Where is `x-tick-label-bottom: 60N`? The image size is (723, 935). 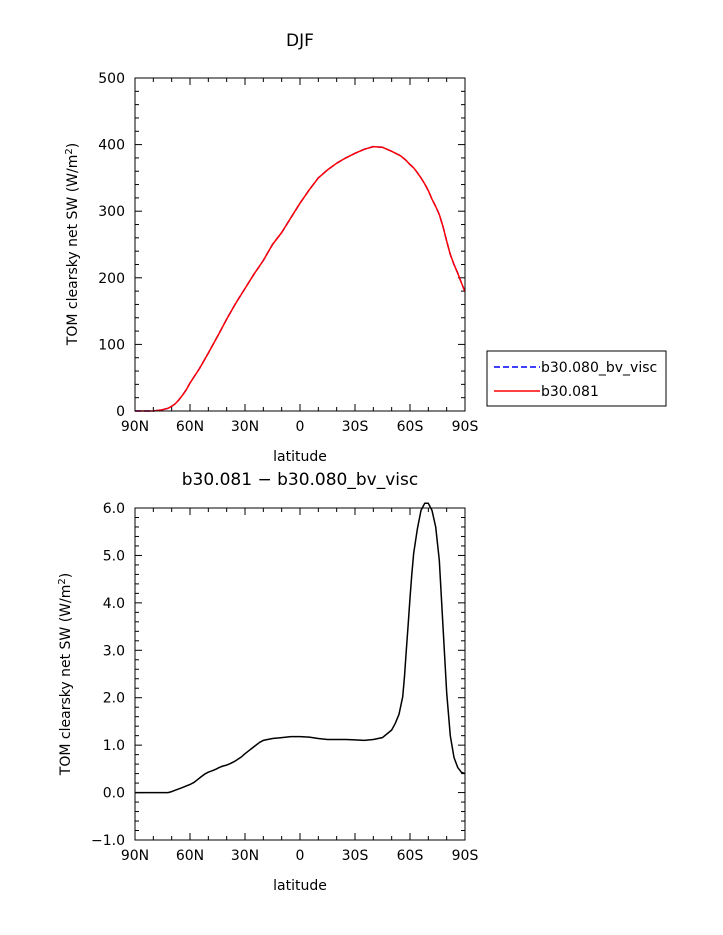 x-tick-label-bottom: 60N is located at coordinates (190, 856).